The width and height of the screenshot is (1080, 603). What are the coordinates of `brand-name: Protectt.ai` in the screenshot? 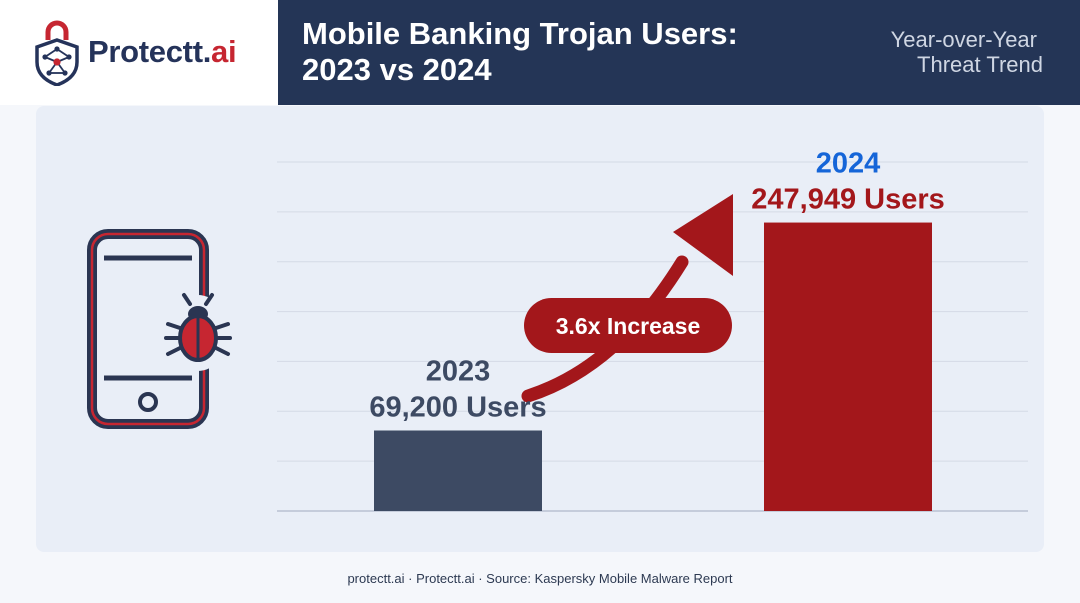 It's located at (162, 52).